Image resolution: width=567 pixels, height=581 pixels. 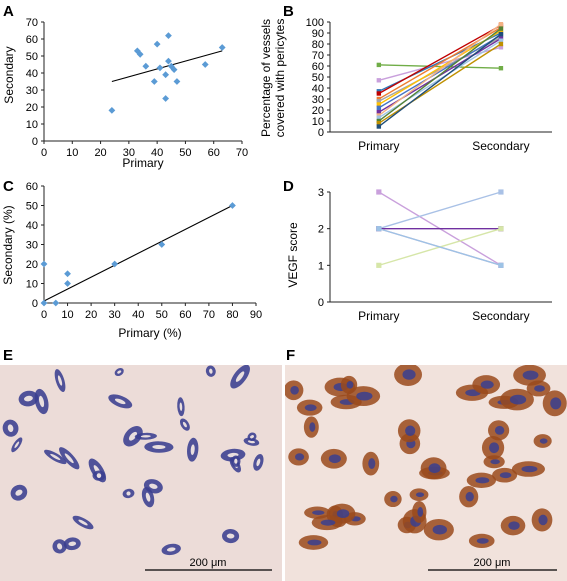 I want to click on panel-d-label: D, so click(x=288, y=186).